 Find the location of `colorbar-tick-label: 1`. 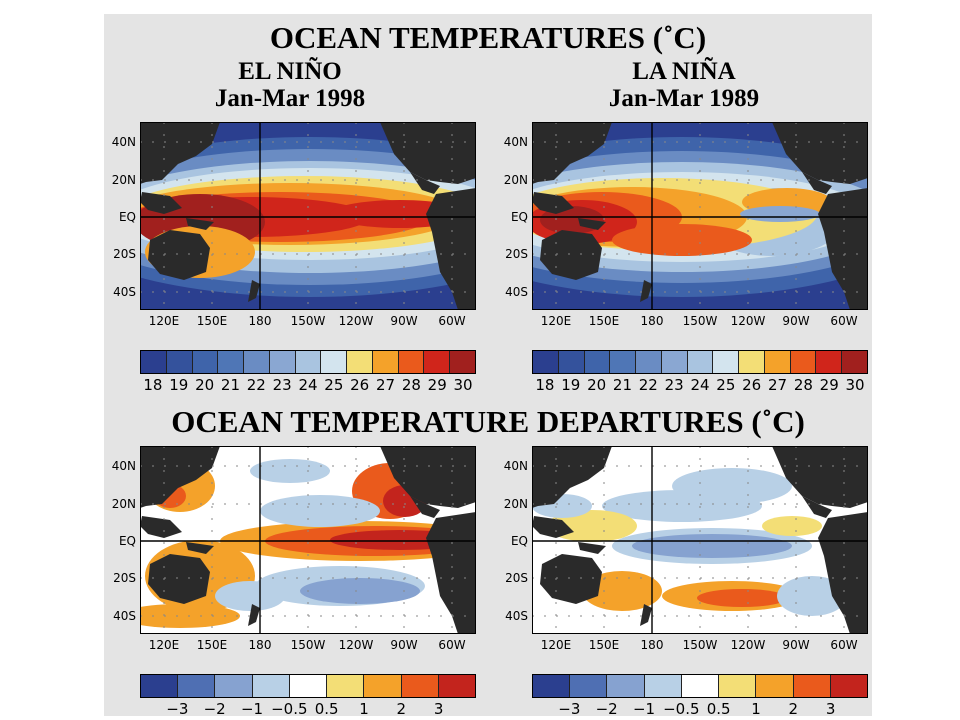

colorbar-tick-label: 1 is located at coordinates (364, 709).